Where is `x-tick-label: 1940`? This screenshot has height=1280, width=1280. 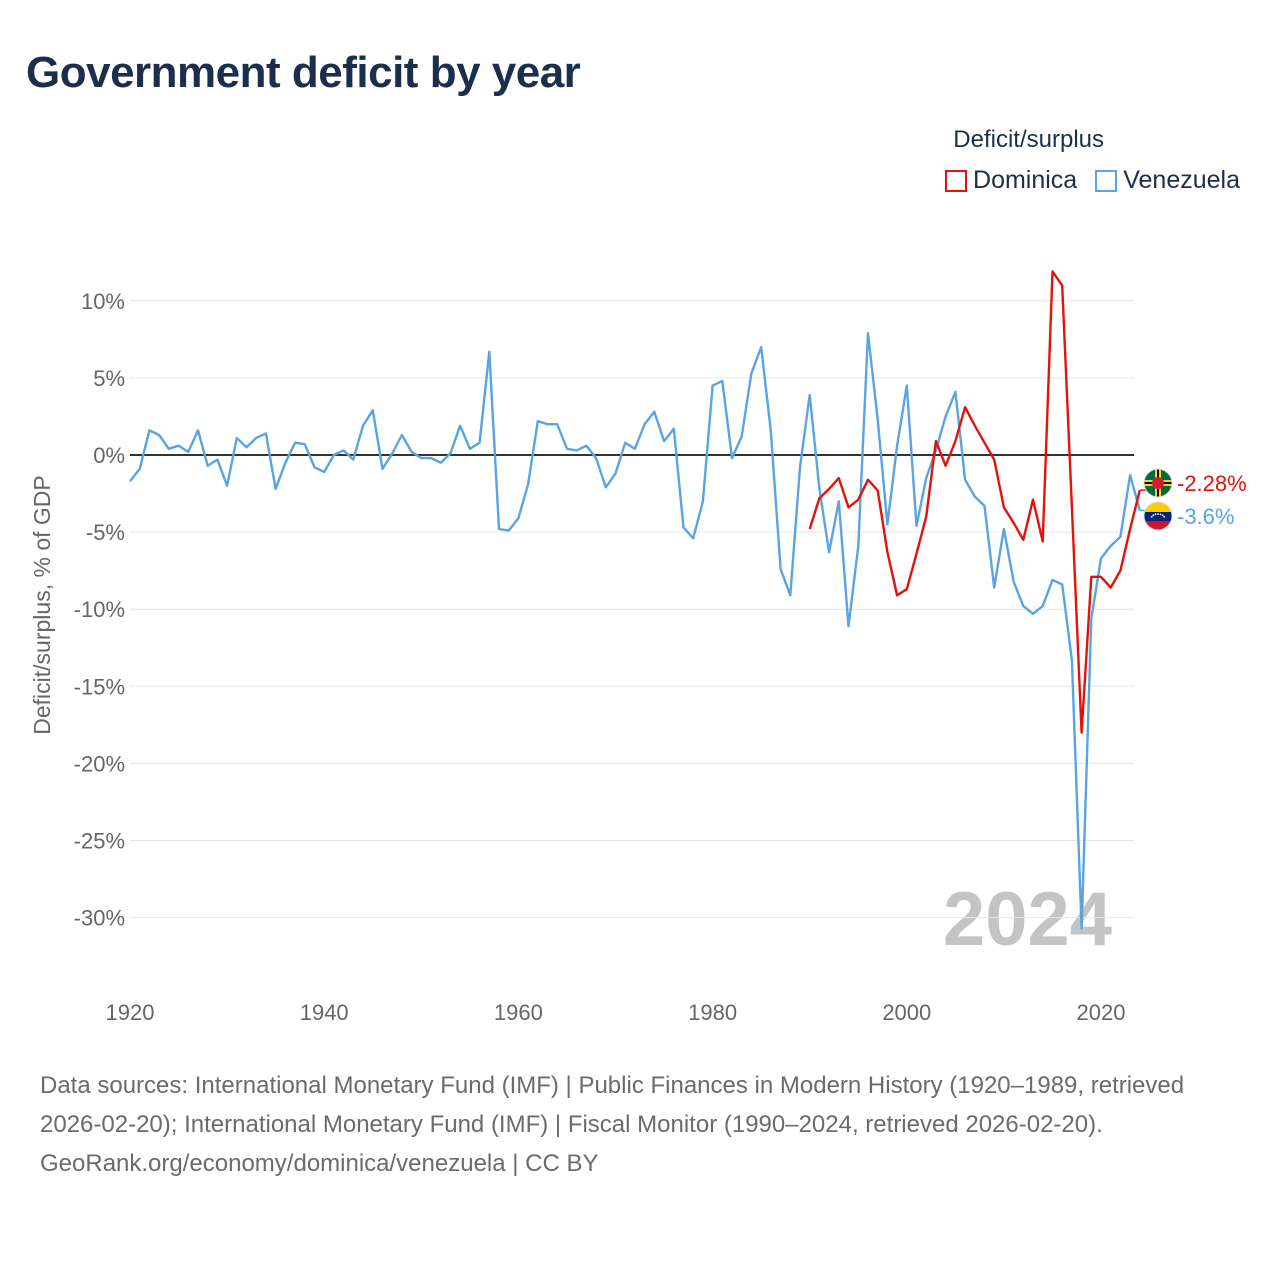 x-tick-label: 1940 is located at coordinates (324, 1012).